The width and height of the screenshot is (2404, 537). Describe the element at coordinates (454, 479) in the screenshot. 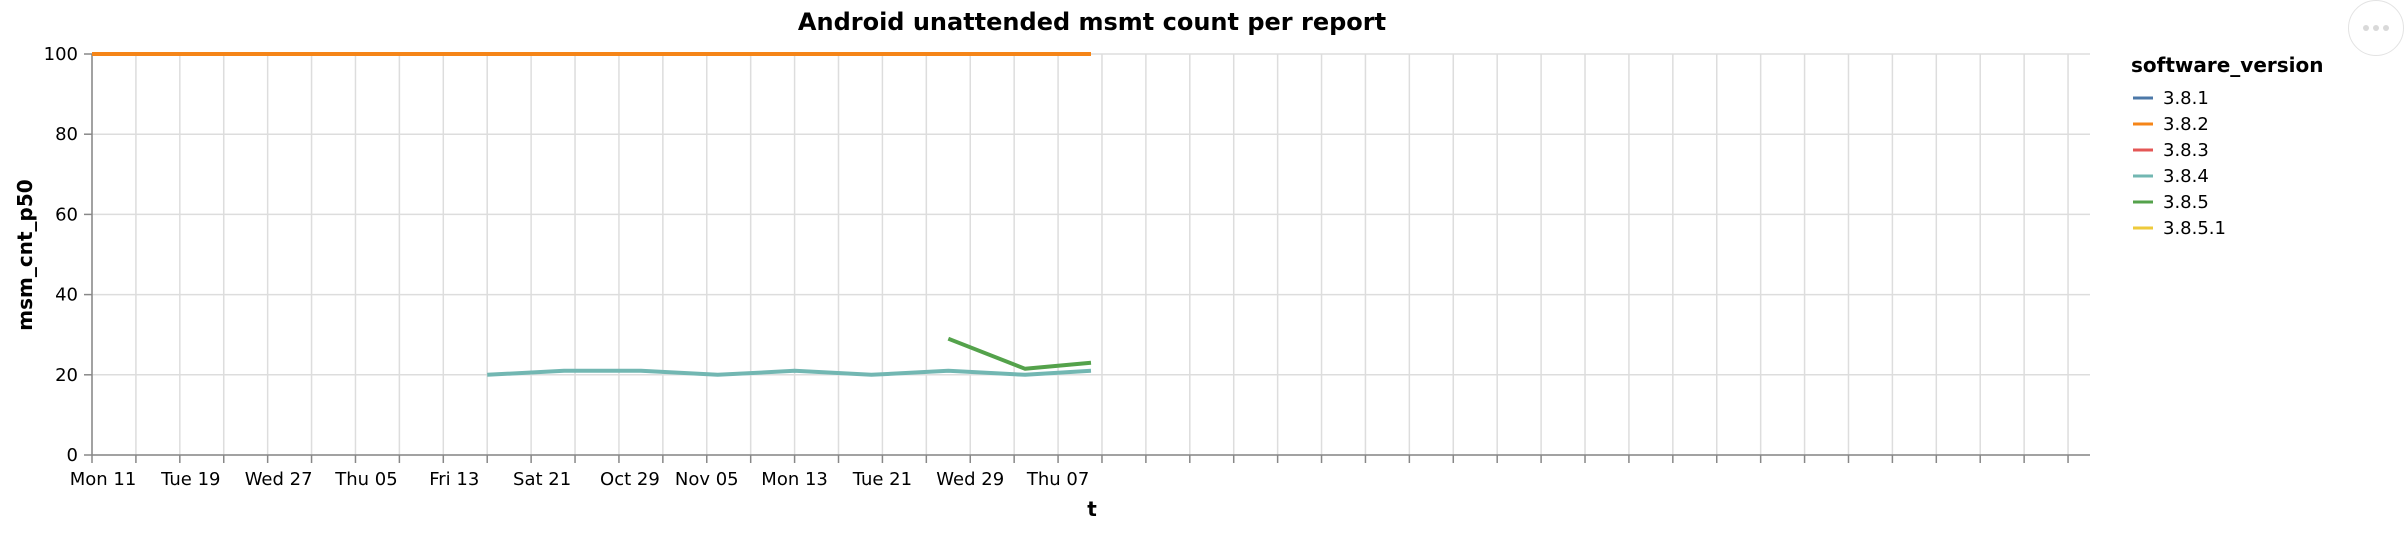

I see `x-tick-label: Fri 13` at that location.